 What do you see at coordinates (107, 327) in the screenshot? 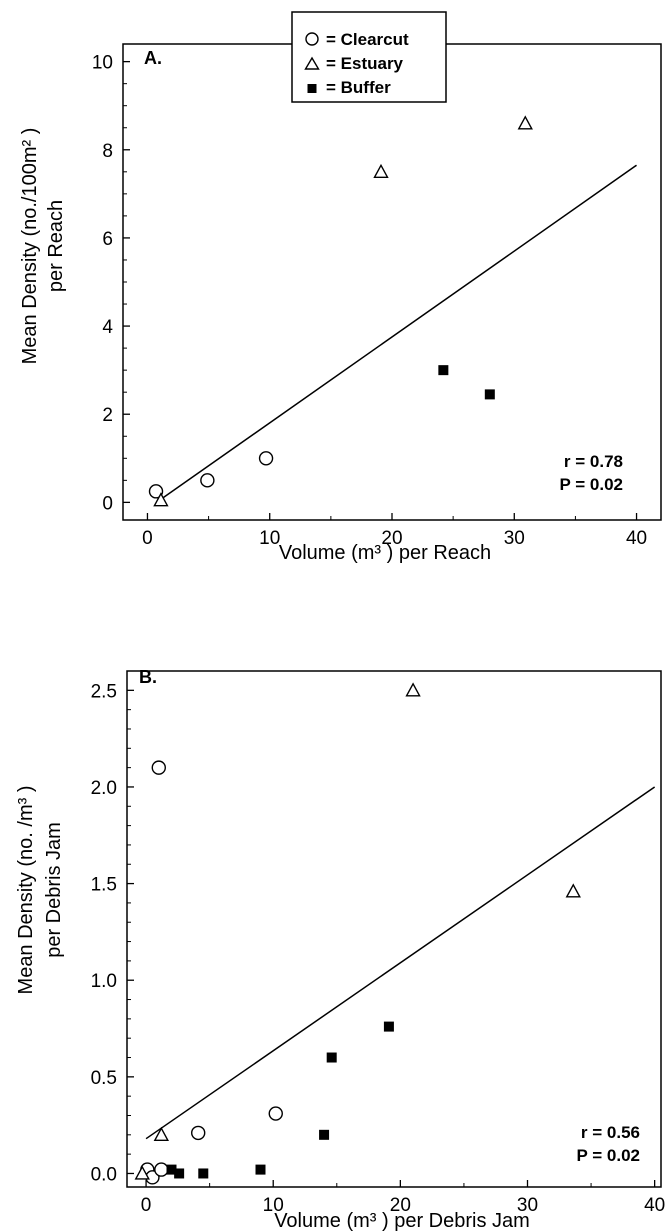
I see `panel-a-ytick-label: 4` at bounding box center [107, 327].